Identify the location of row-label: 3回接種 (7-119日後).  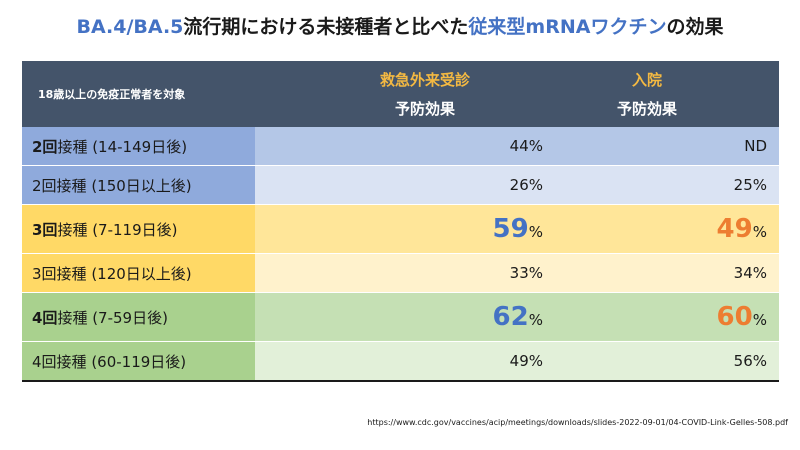
(138, 229).